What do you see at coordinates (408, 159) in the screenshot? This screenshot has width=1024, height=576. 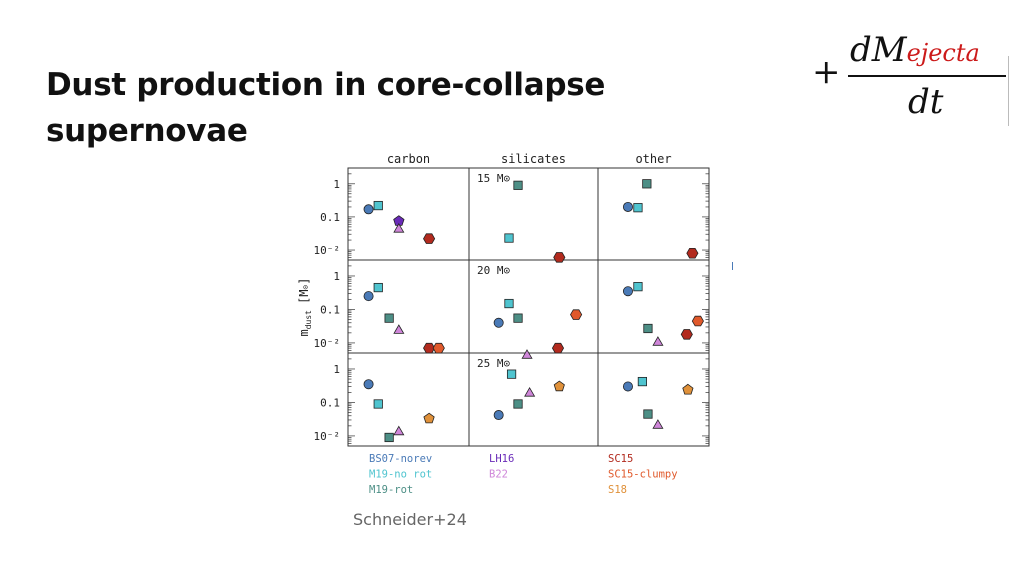 I see `column-title: carbon` at bounding box center [408, 159].